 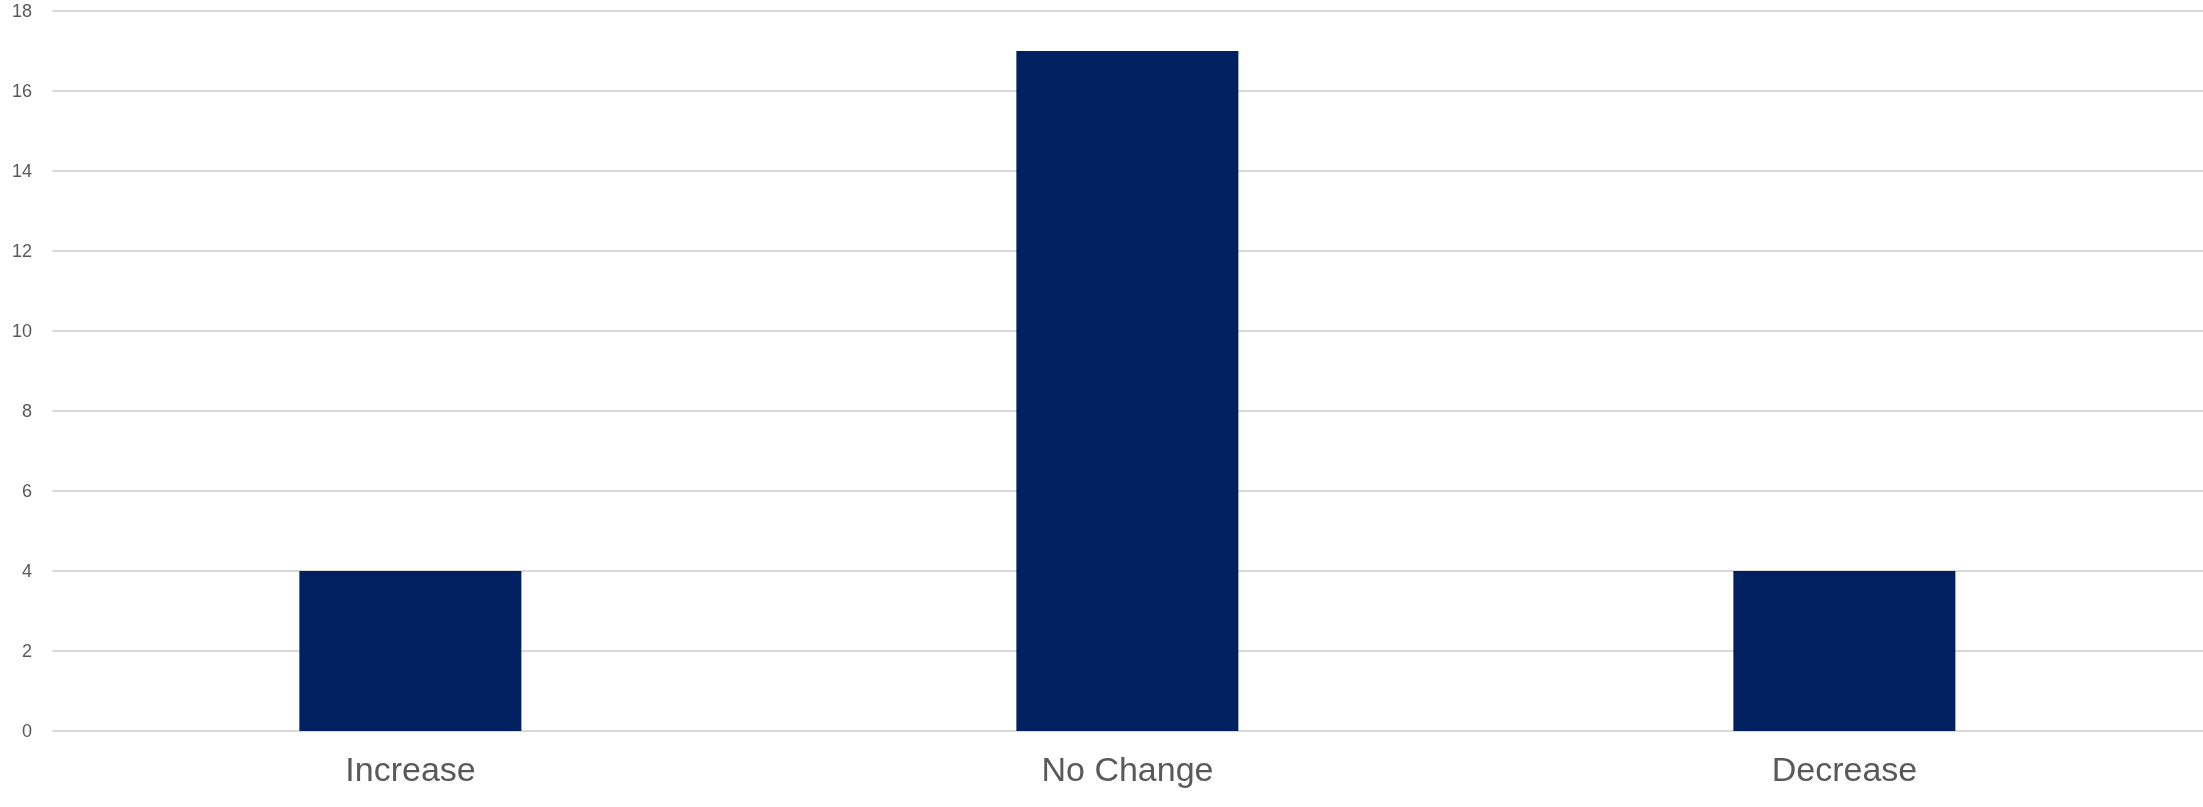 What do you see at coordinates (1127, 769) in the screenshot?
I see `x-tick-label: No Change` at bounding box center [1127, 769].